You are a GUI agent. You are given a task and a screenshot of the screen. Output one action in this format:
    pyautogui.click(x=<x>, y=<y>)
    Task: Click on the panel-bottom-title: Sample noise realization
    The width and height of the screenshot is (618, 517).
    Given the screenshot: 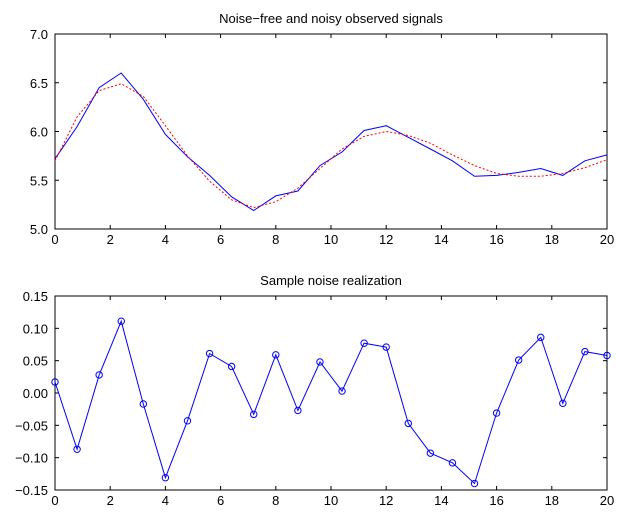 What is the action you would take?
    pyautogui.click(x=331, y=280)
    